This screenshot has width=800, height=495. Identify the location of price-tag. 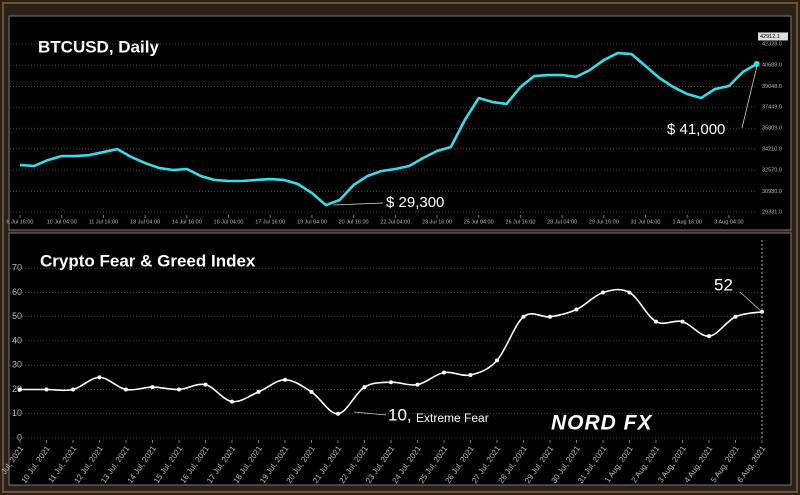
(773, 36).